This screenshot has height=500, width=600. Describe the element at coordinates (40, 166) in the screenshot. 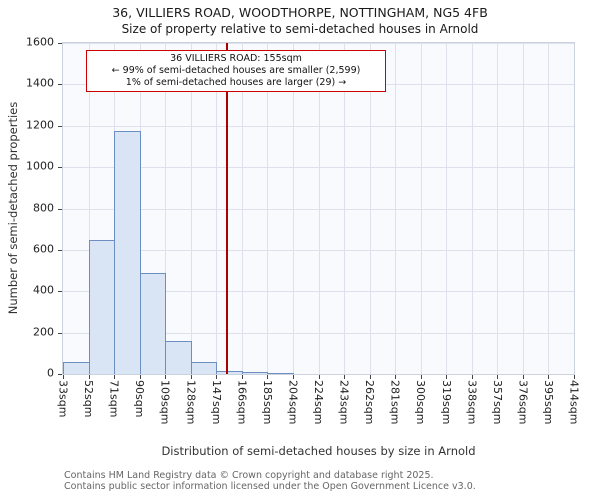

I see `y-tick-label: 1000` at that location.